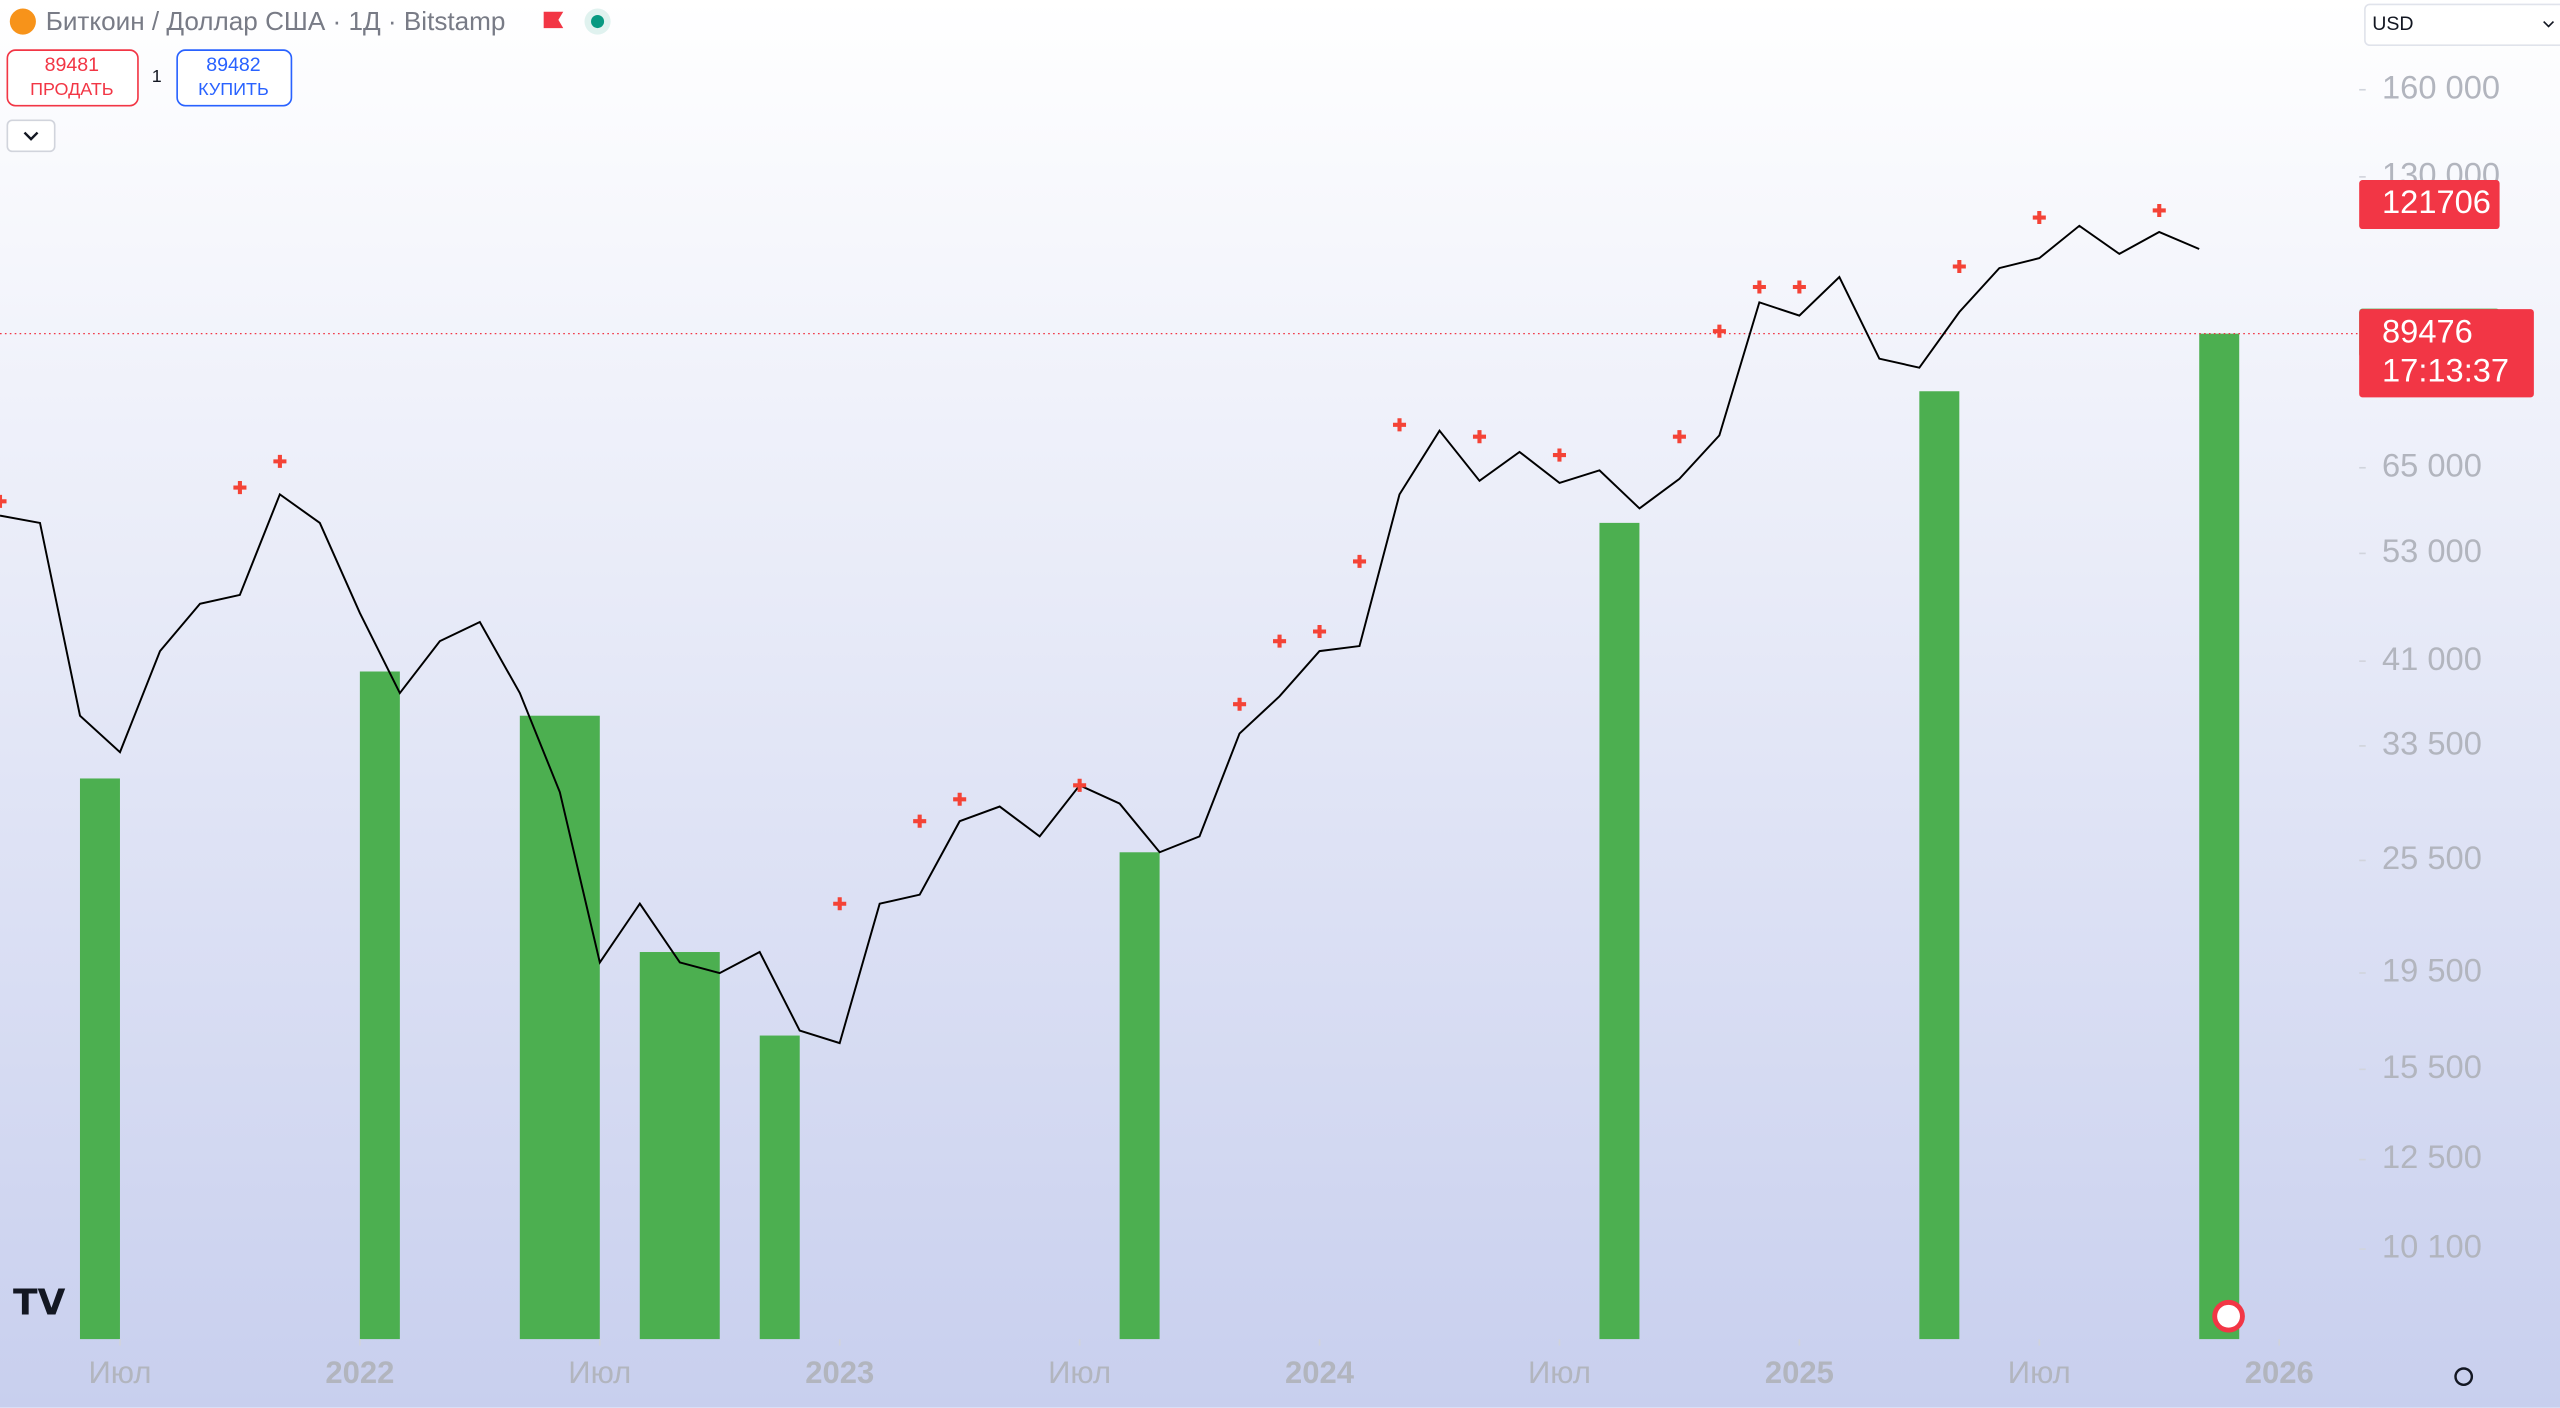  What do you see at coordinates (39, 1301) in the screenshot?
I see `logo: 𝗧𝗩` at bounding box center [39, 1301].